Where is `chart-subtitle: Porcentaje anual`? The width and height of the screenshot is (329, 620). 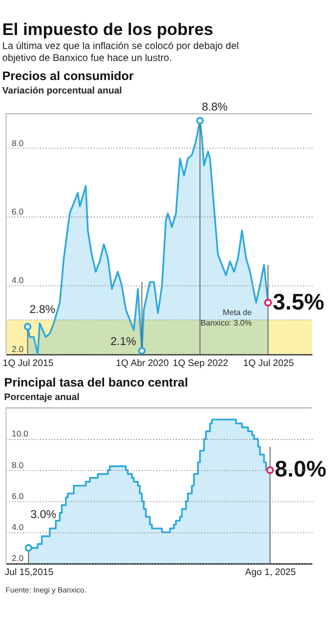 chart-subtitle: Porcentaje anual is located at coordinates (42, 396).